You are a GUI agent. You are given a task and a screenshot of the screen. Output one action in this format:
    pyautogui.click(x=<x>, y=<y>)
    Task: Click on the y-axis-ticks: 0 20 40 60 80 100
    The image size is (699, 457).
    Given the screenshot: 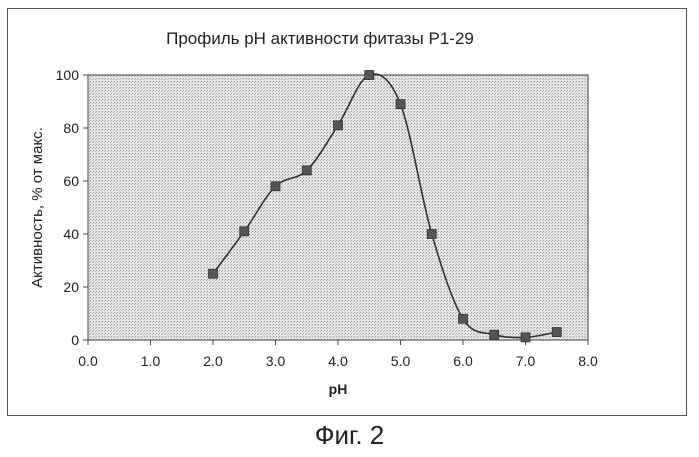 What is the action you would take?
    pyautogui.click(x=72, y=207)
    